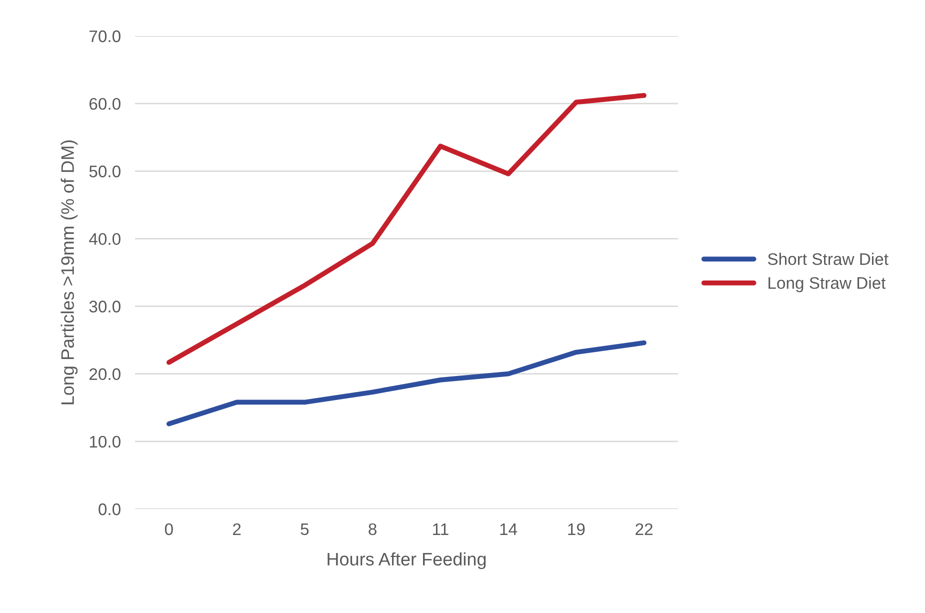  Describe the element at coordinates (304, 530) in the screenshot. I see `x-tick-label: 5` at that location.